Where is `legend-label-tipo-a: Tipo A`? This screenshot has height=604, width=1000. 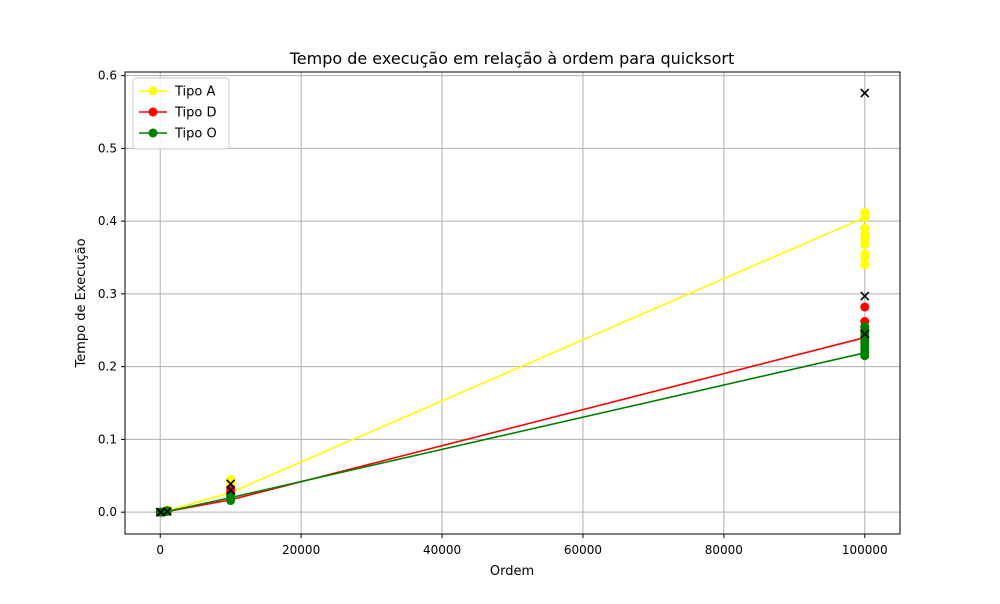 legend-label-tipo-a: Tipo A is located at coordinates (194, 92).